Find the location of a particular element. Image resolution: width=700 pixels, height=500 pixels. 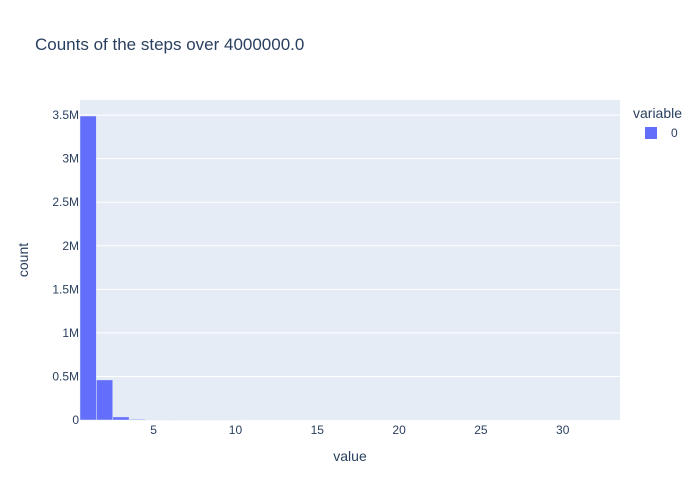

y-axis-title: count is located at coordinates (23, 260).